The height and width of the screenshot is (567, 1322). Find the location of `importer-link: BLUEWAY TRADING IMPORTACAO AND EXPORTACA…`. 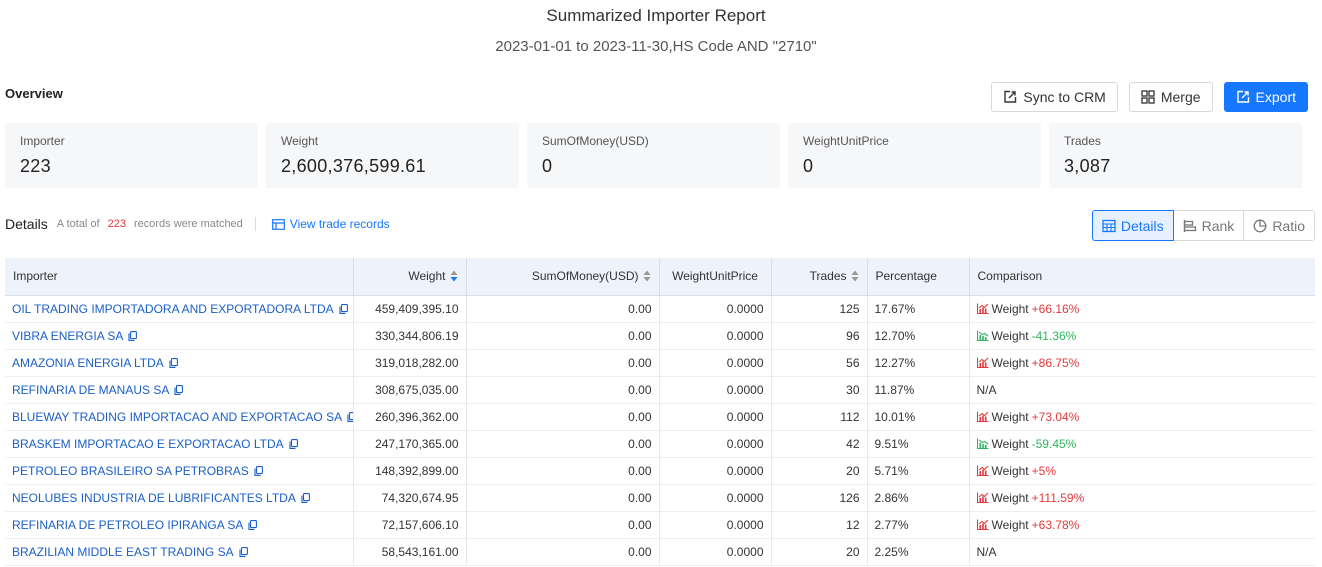

importer-link: BLUEWAY TRADING IMPORTACAO AND EXPORTACA… is located at coordinates (177, 416).